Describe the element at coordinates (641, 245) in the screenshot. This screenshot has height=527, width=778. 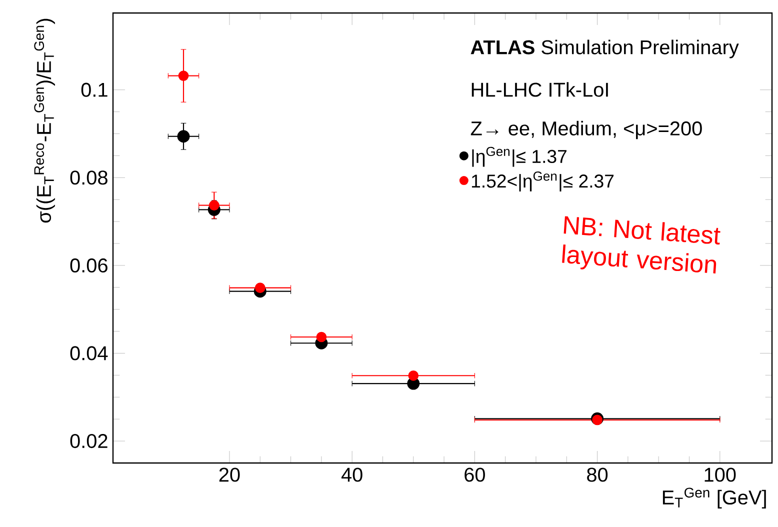
I see `annotation: NB: Not latest layout version` at that location.